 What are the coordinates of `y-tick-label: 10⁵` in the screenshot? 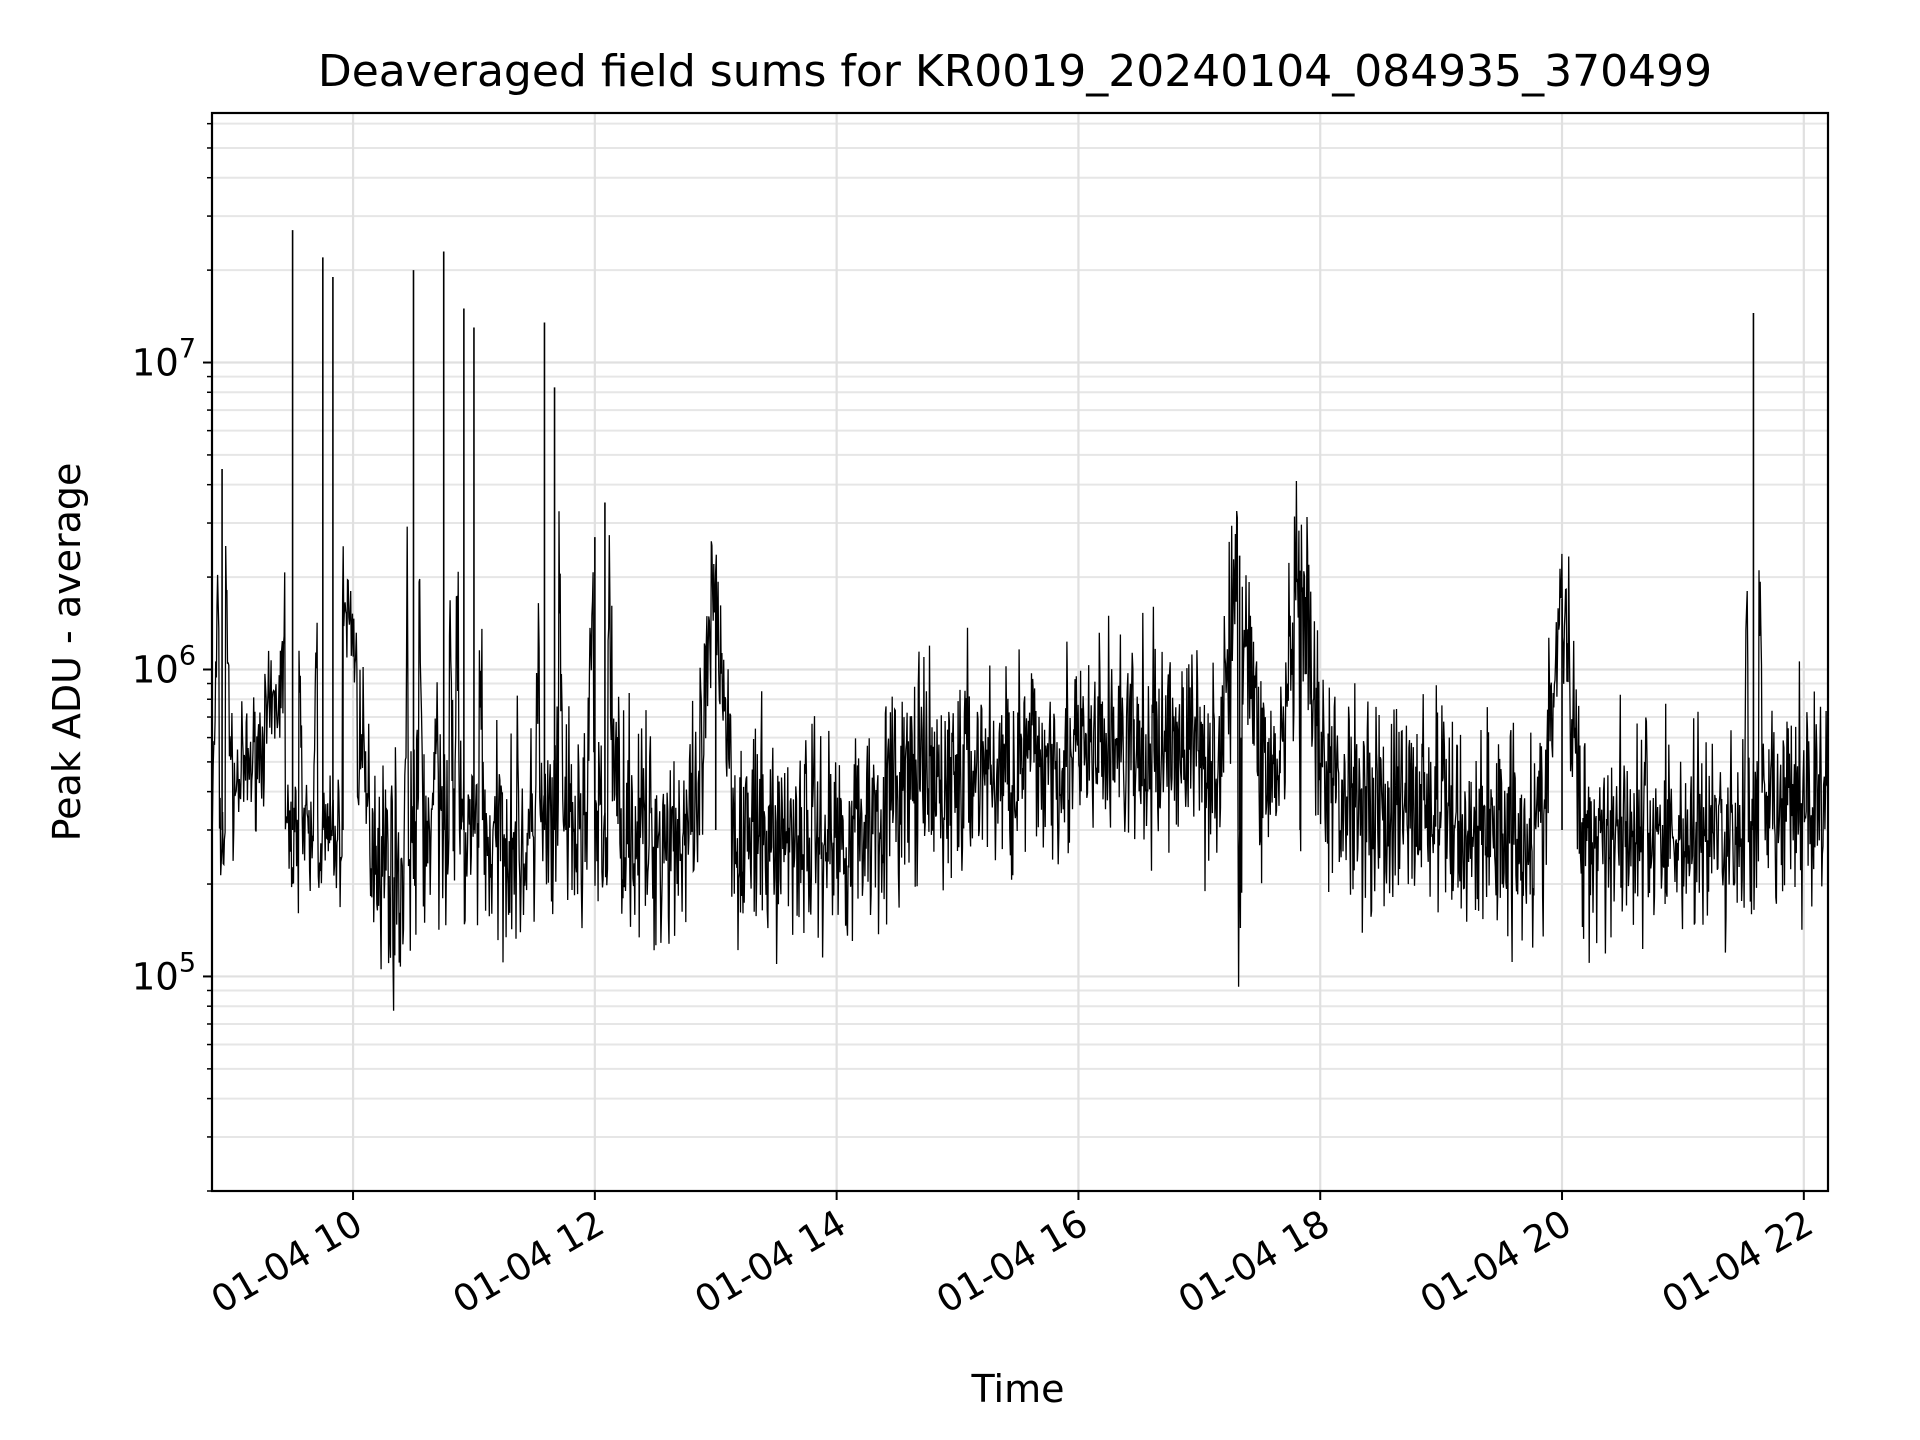 It's located at (164, 972).